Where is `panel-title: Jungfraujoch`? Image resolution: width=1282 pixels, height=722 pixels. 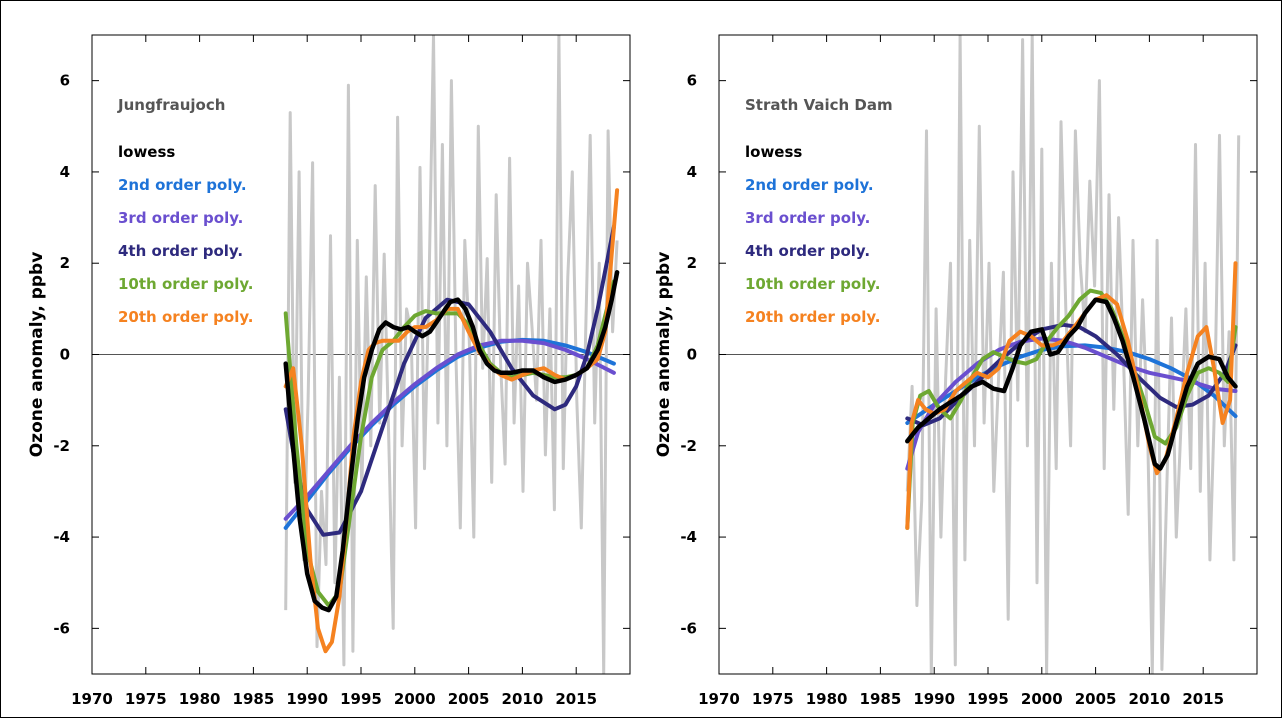
panel-title: Jungfraujoch is located at coordinates (171, 105).